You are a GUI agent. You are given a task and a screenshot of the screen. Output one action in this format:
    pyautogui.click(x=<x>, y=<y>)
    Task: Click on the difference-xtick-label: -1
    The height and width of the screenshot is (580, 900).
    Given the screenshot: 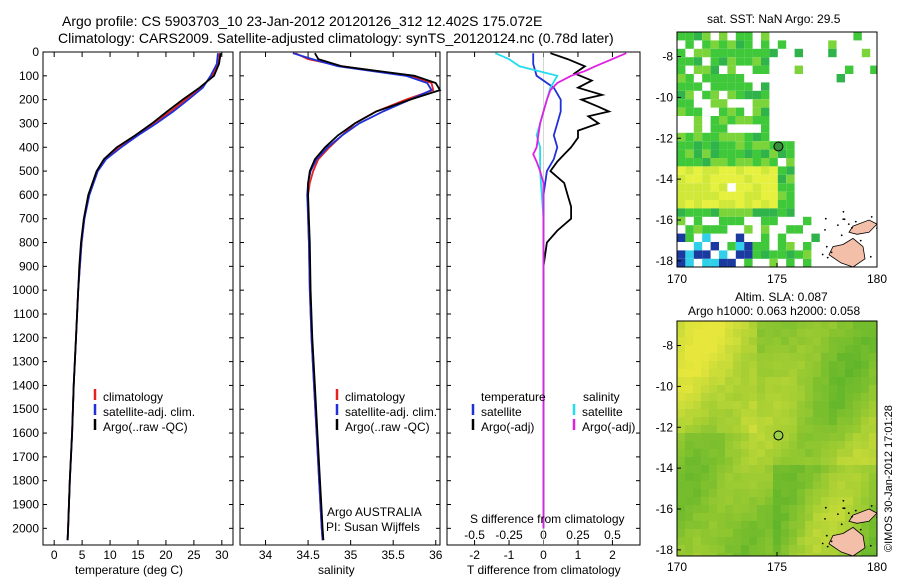 What is the action you would take?
    pyautogui.click(x=509, y=555)
    